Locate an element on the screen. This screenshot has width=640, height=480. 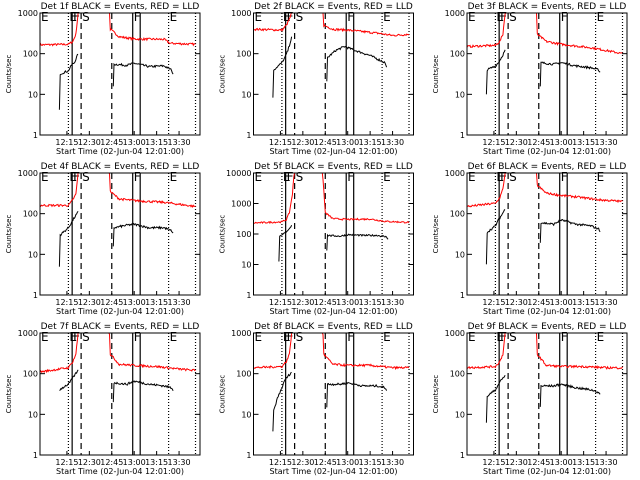
panel-title: Det 3f BLACK = Events, RED = LLD is located at coordinates (547, 7).